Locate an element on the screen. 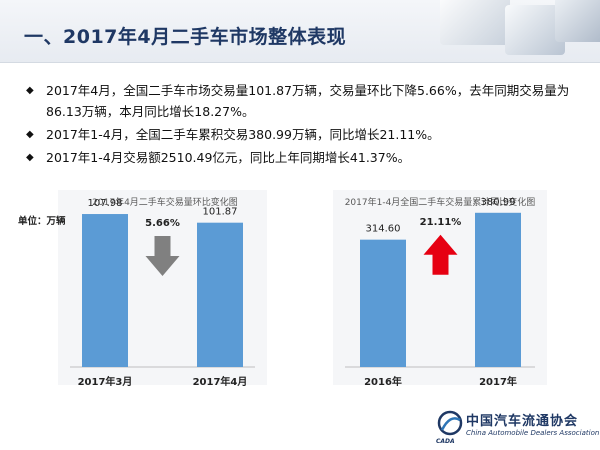  logo-name-cn: 中国汽车流通协会 is located at coordinates (522, 421).